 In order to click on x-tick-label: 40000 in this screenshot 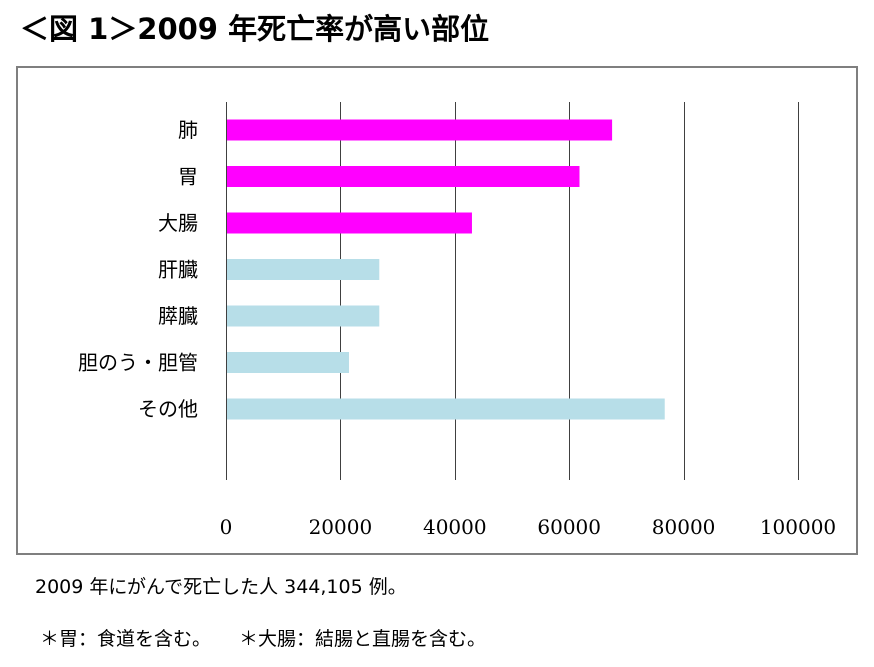, I will do `click(455, 527)`.